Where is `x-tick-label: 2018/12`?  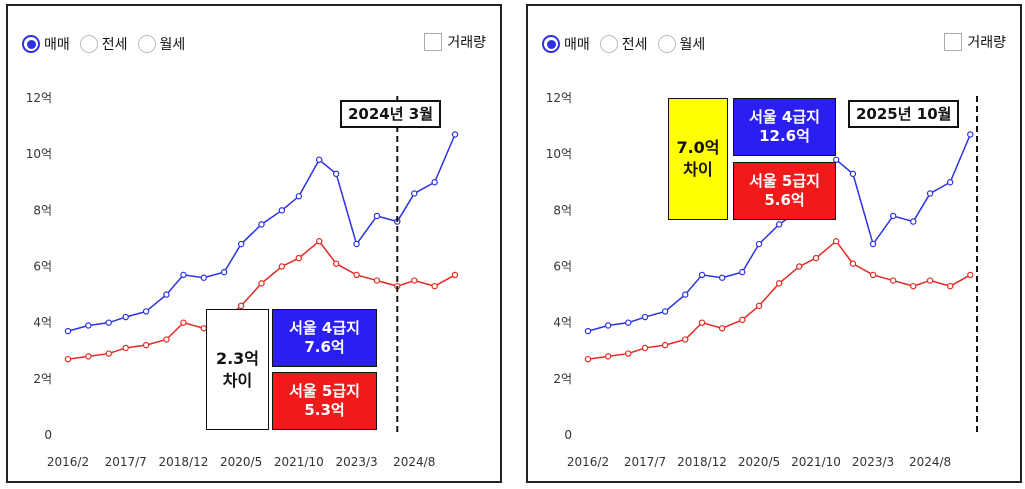
x-tick-label: 2018/12 is located at coordinates (183, 462).